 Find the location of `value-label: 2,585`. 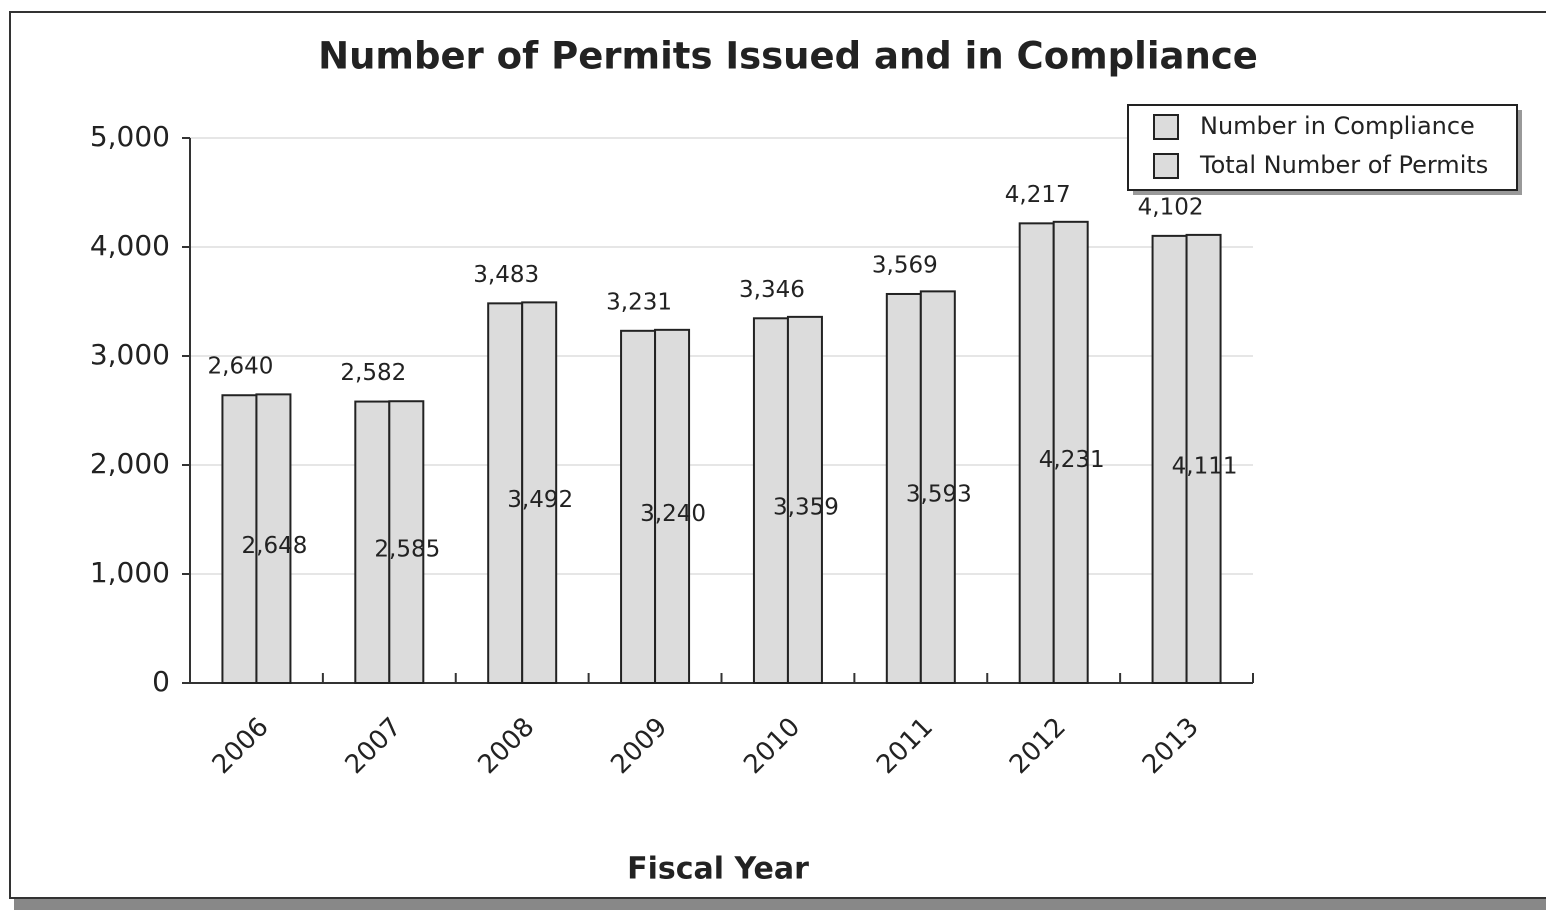

value-label: 2,585 is located at coordinates (407, 550).